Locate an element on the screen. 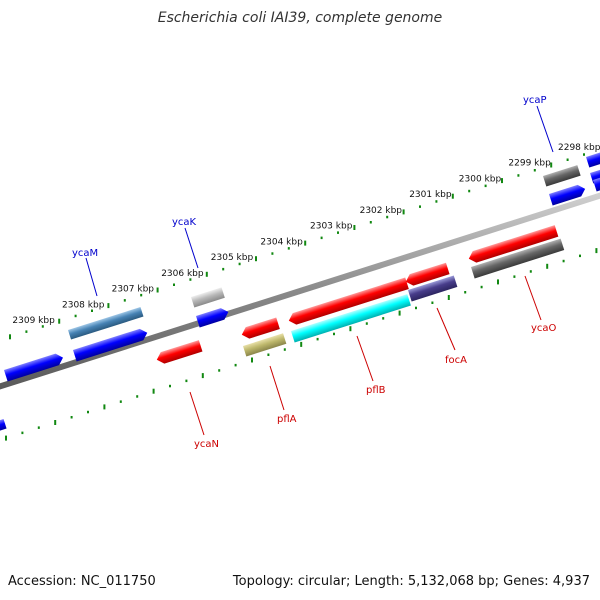  gene-feature-ycaP is located at coordinates (562, 176).